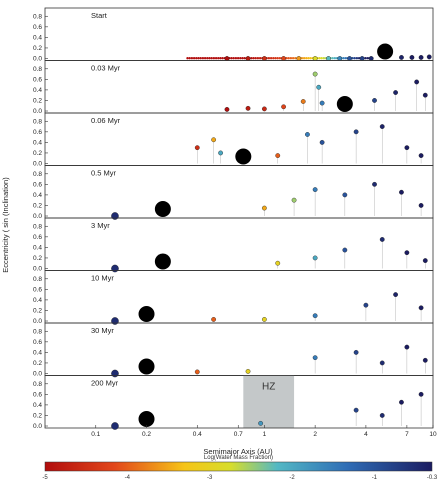 Image resolution: width=445 pixels, height=493 pixels. I want to click on panel-5: 0.0 0.2 0.4 0.6 0.8 10 Myr, so click(233, 297).